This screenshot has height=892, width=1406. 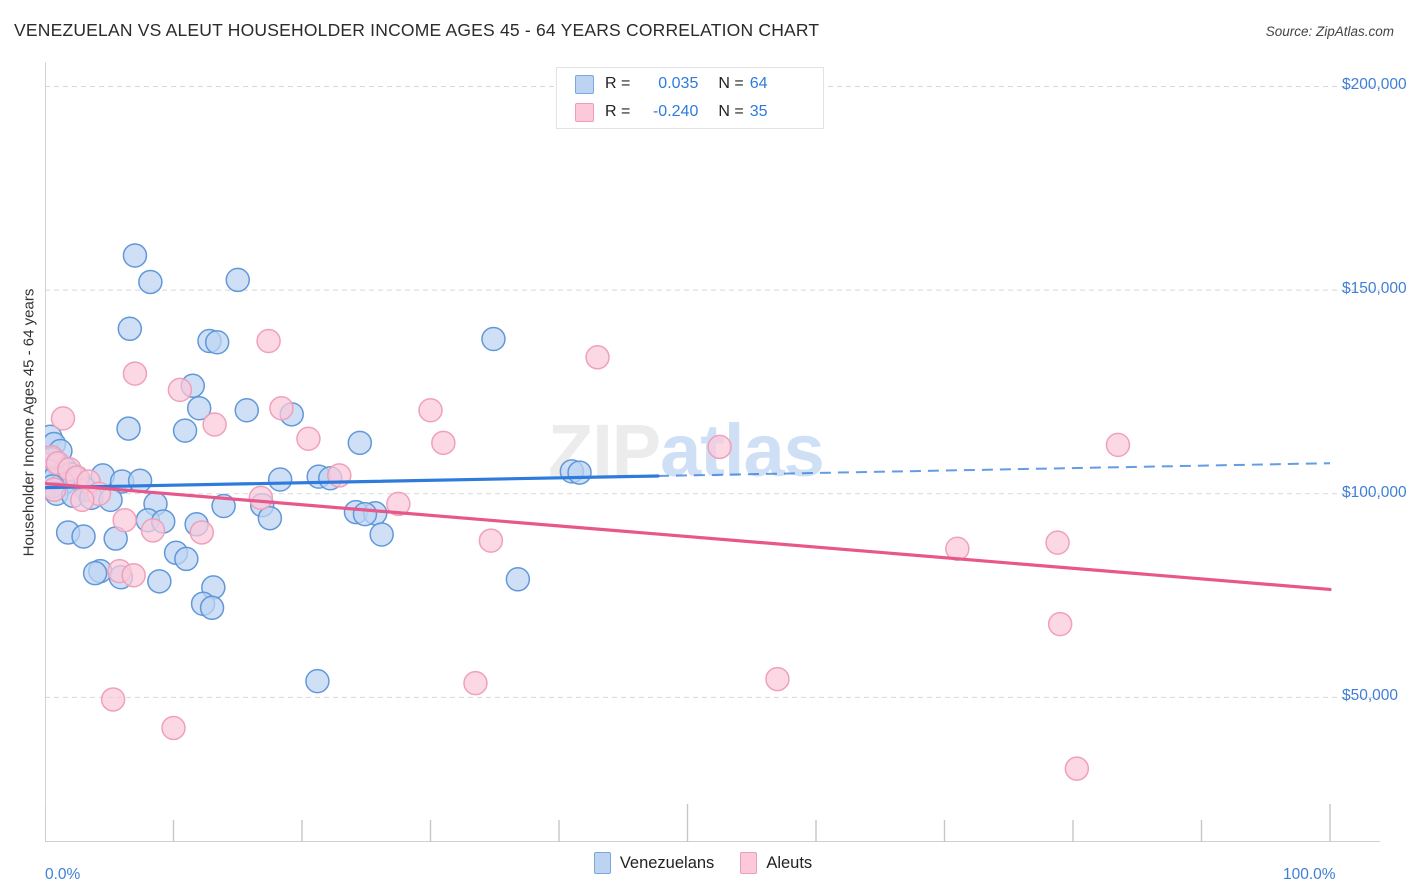 I want to click on stat-row-aleuts: R = -0.240 N = 35, so click(x=699, y=112).